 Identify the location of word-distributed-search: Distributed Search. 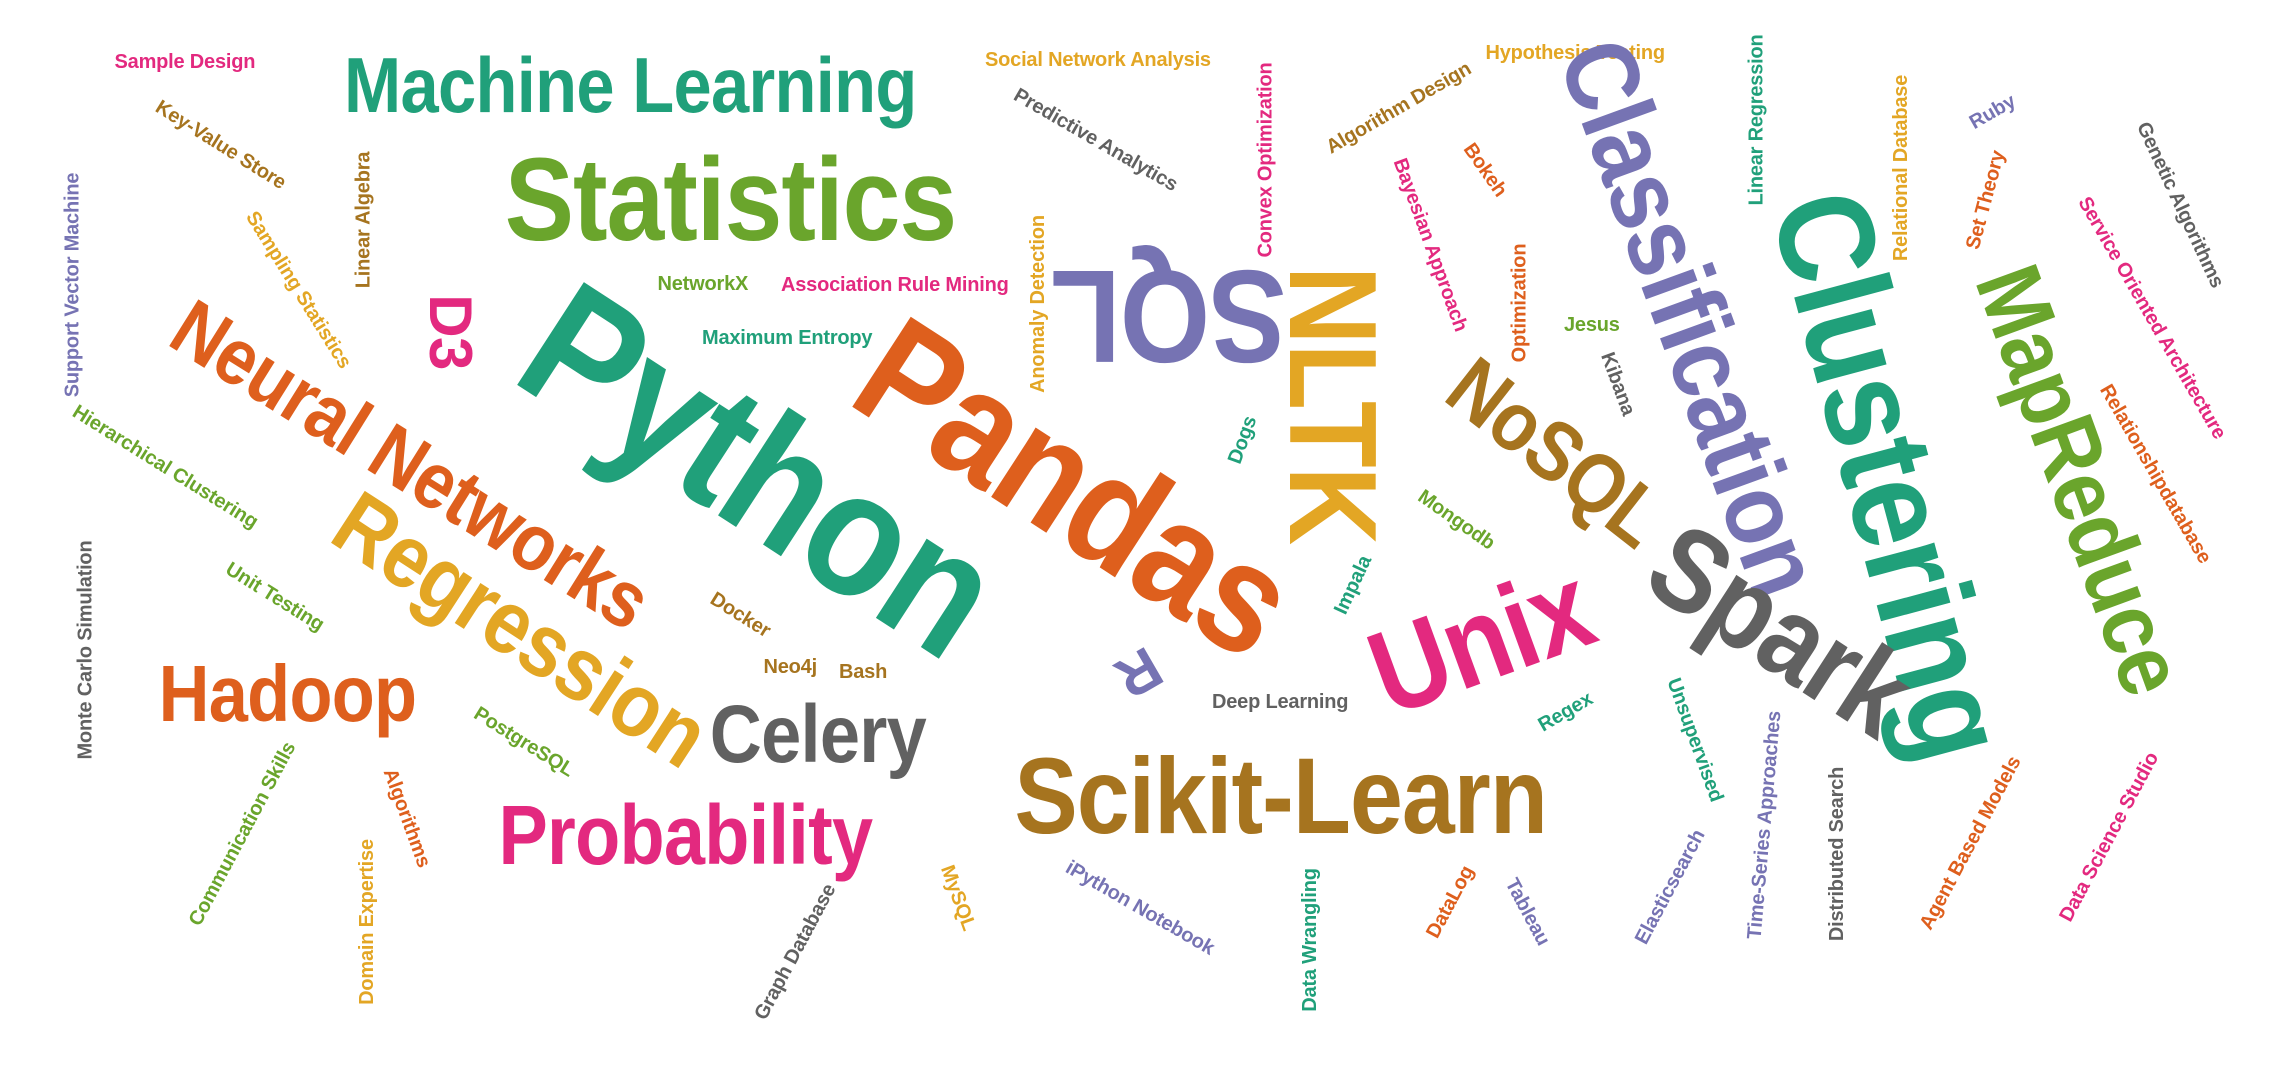
(1837, 854).